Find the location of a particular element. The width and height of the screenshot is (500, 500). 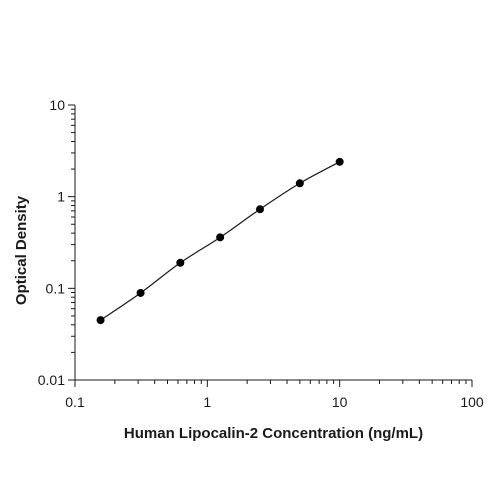

y-axis: 0.01 0.1 1 10 is located at coordinates (57, 242).